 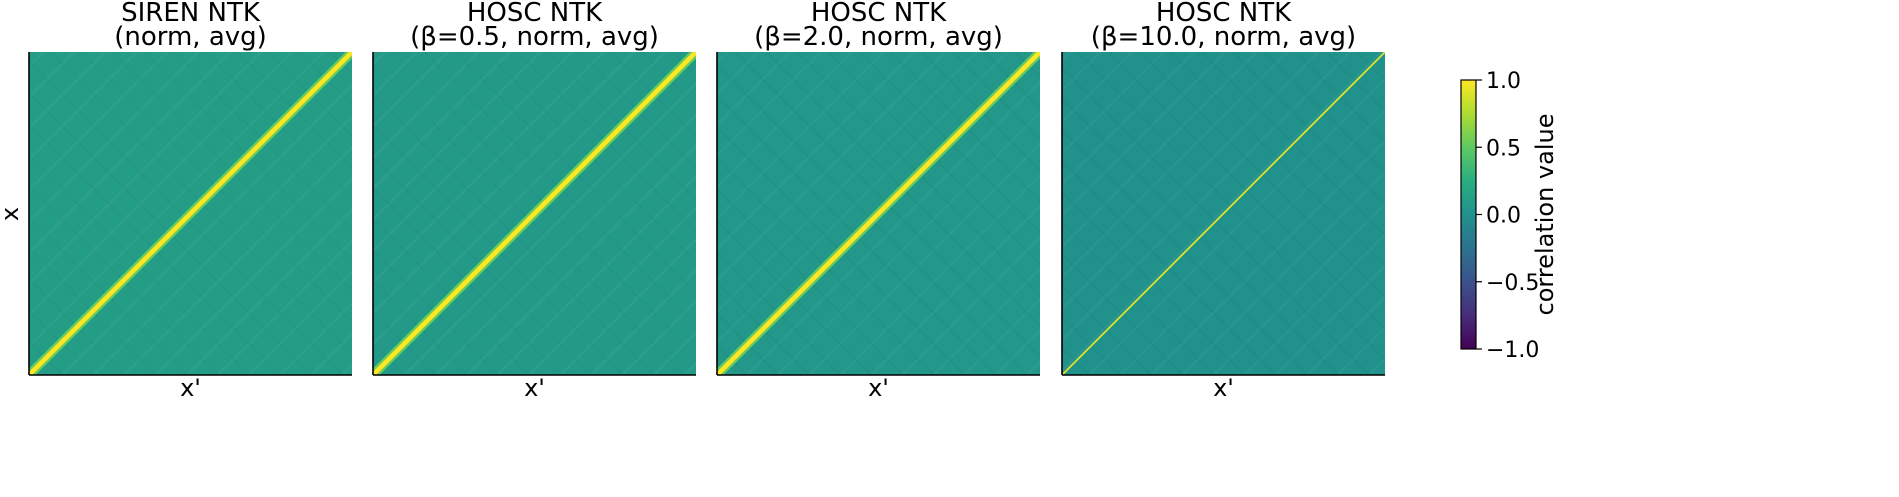 I want to click on heatmap-panel-2: HOSC NTK(β=0.5, norm, avg) x', so click(x=534, y=201).